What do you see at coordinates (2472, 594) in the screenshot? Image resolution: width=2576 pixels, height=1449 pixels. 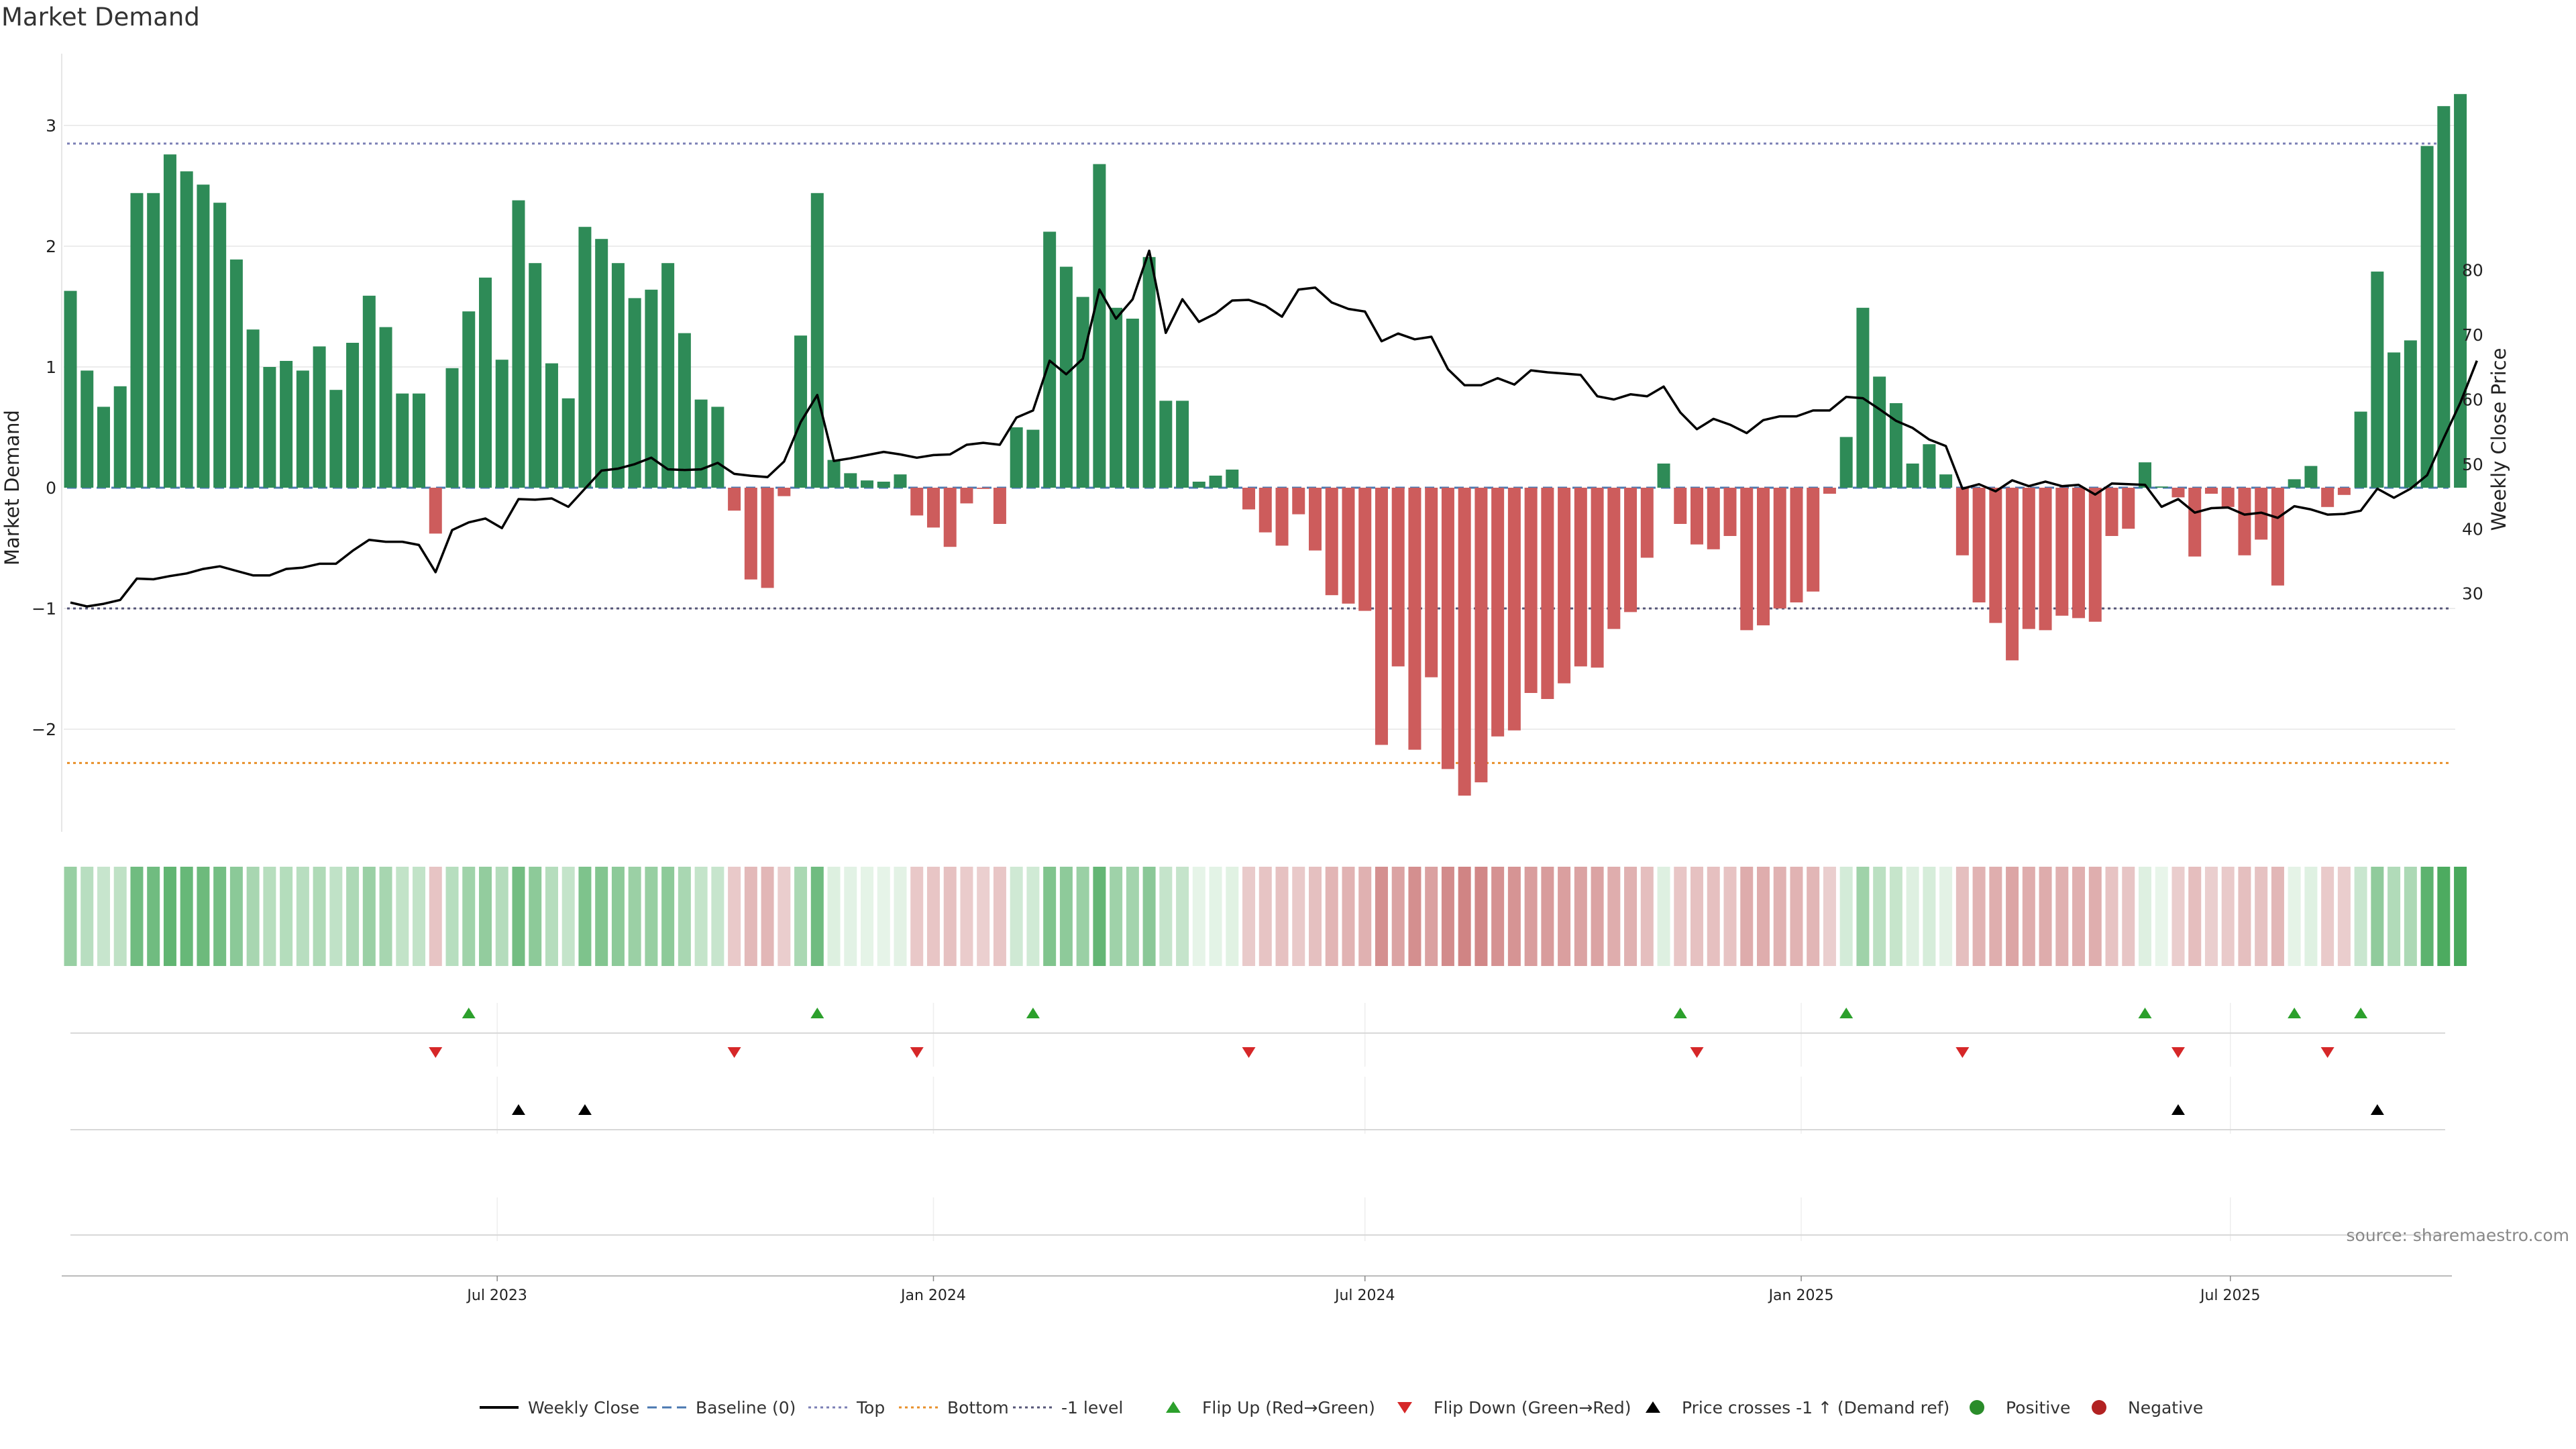 I see `y2-tick-label: 30` at bounding box center [2472, 594].